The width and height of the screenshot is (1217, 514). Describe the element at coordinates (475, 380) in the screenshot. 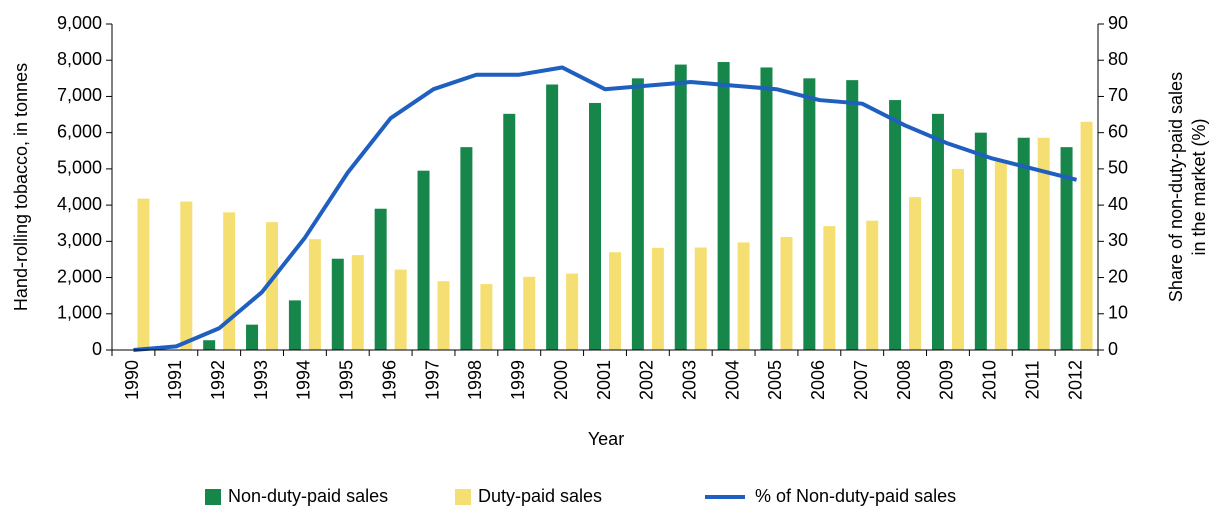

I see `x-tick-label: 1998` at that location.